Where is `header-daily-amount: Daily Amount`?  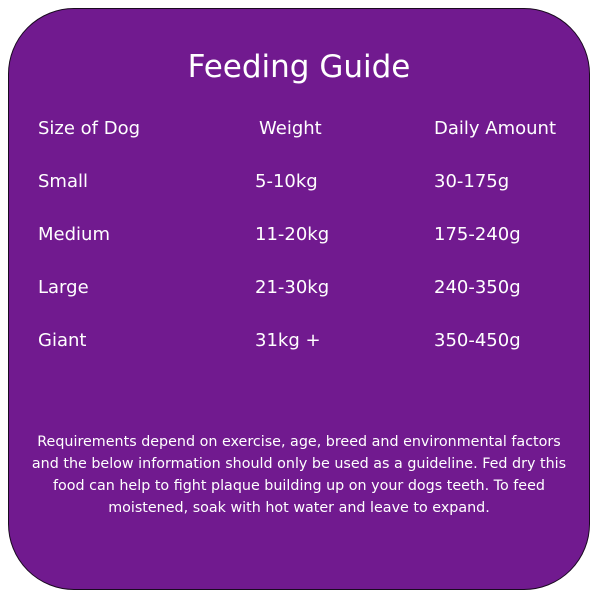 header-daily-amount: Daily Amount is located at coordinates (495, 128).